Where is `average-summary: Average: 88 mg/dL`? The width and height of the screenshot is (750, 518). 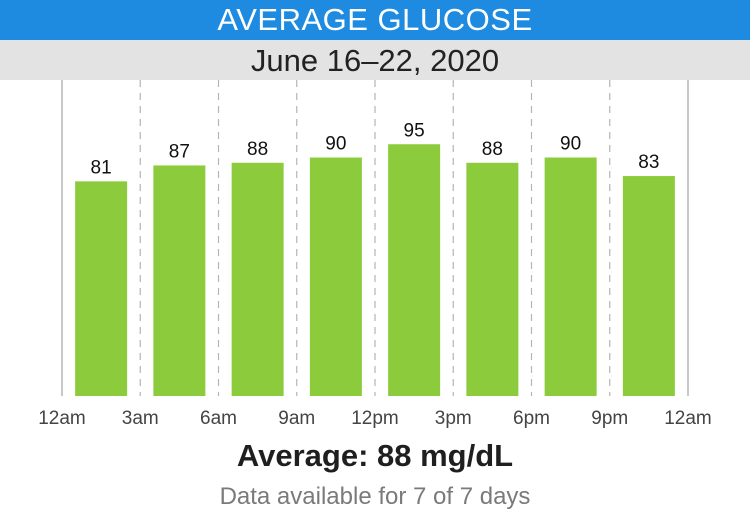
average-summary: Average: 88 mg/dL is located at coordinates (375, 455).